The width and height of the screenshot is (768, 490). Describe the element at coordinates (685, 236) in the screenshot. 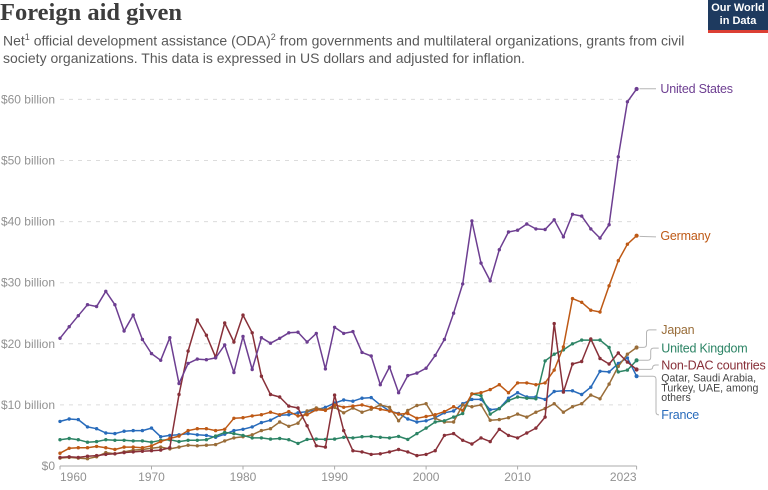

I see `svg-text: Germany` at that location.